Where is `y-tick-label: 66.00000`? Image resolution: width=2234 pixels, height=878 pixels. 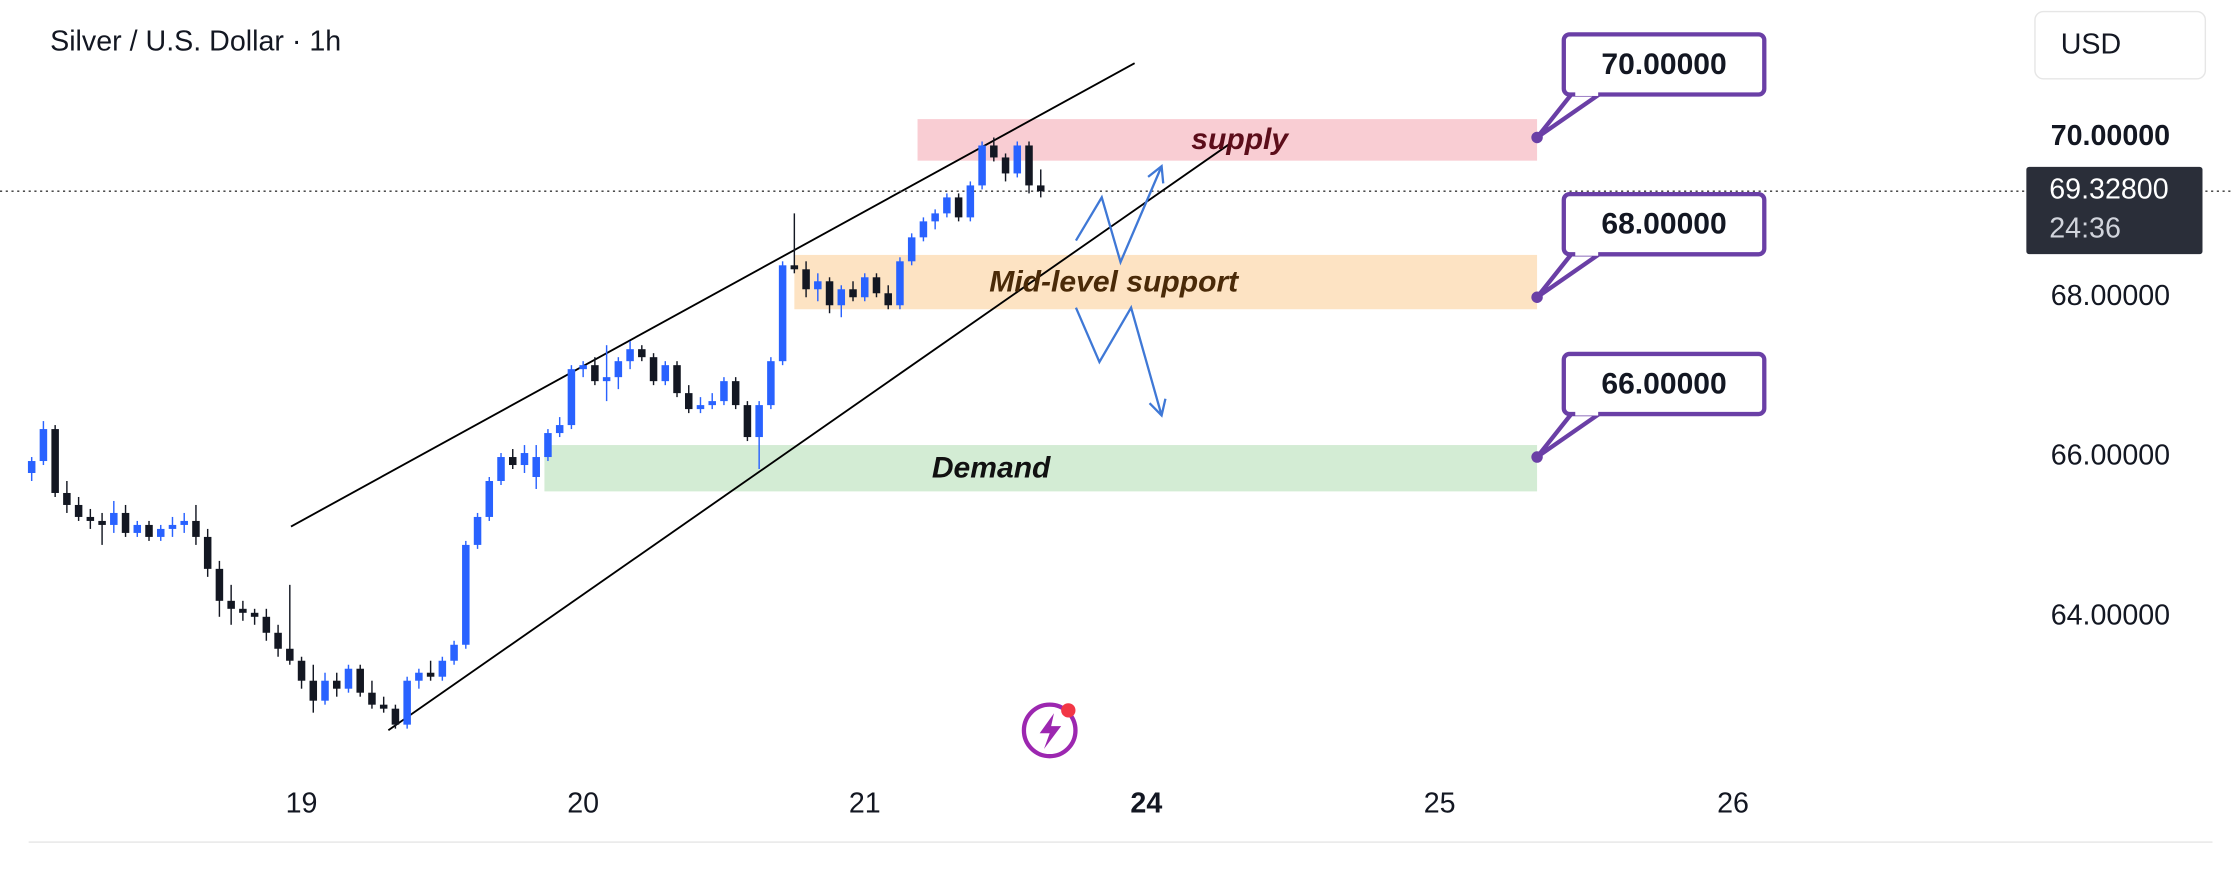
y-tick-label: 66.00000 is located at coordinates (2110, 456).